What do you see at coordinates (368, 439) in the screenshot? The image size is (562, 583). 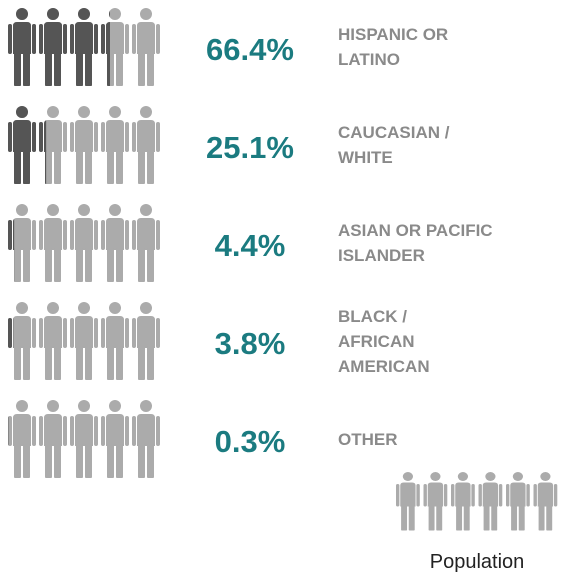 I see `category-label: OTHER` at bounding box center [368, 439].